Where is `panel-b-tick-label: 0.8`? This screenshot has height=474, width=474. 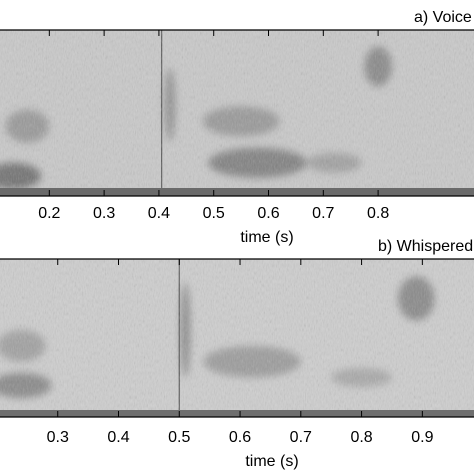
panel-b-tick-label: 0.8 is located at coordinates (361, 437).